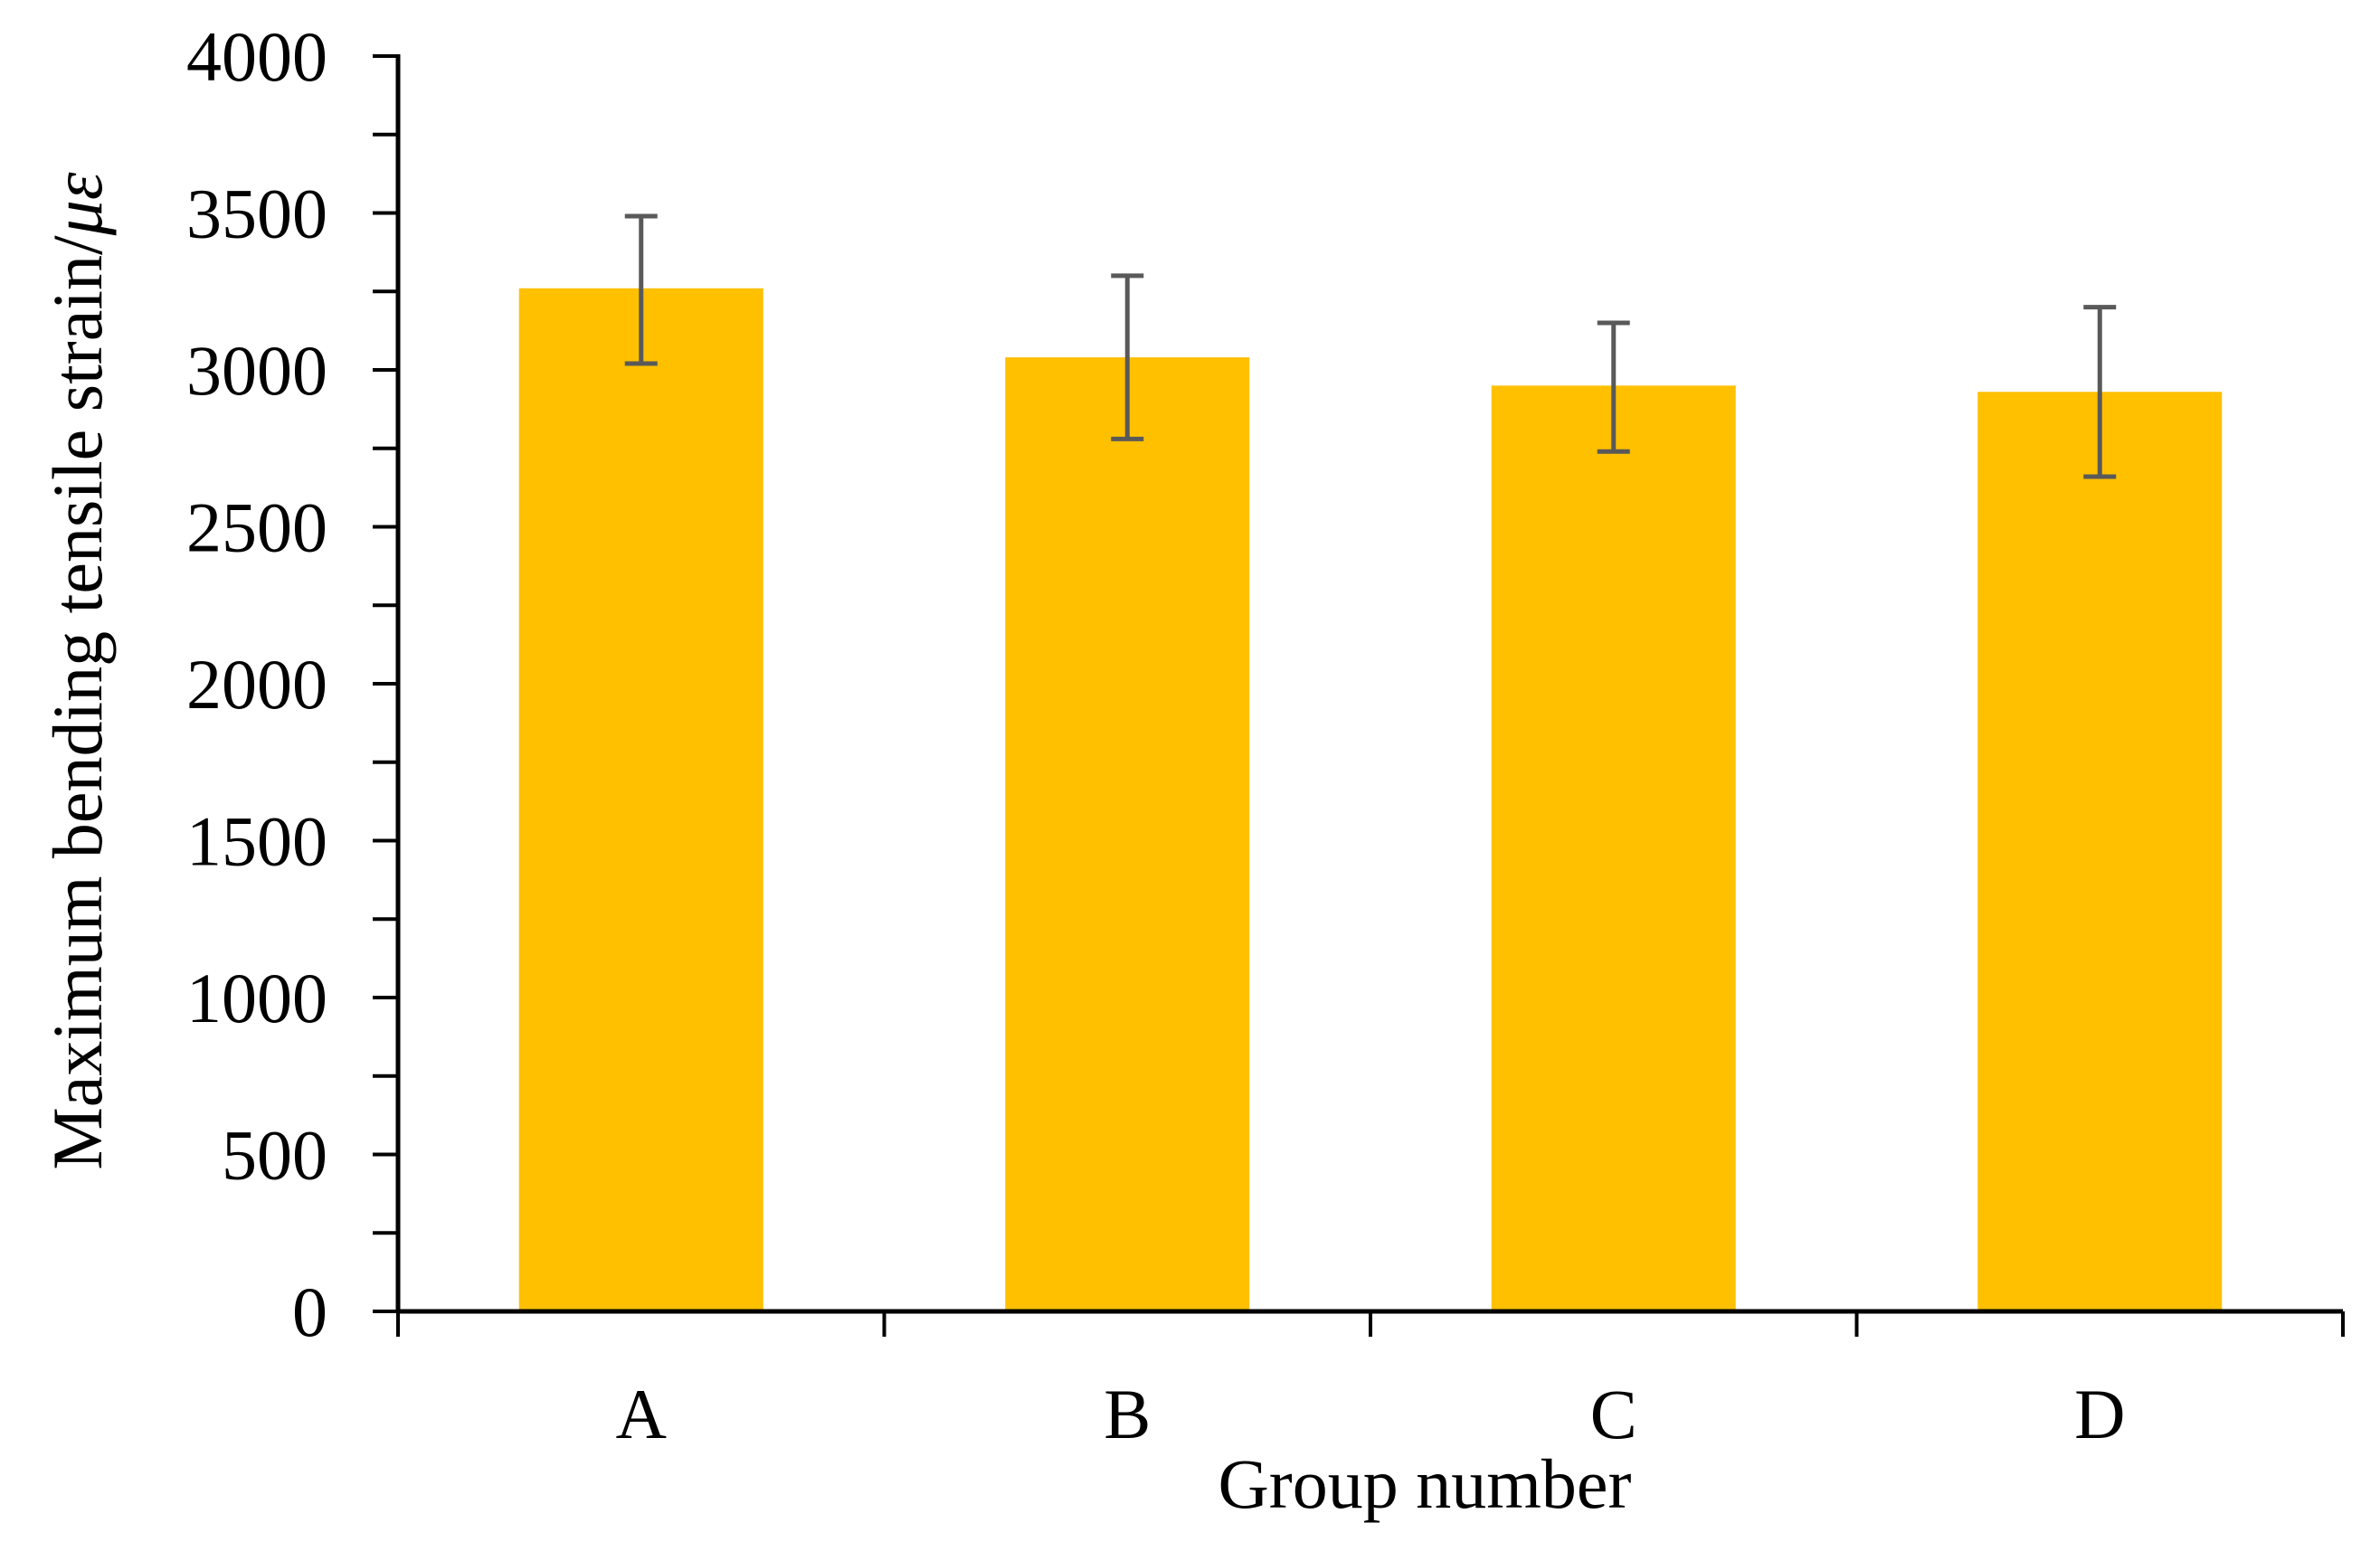 Image resolution: width=2380 pixels, height=1542 pixels. Describe the element at coordinates (310, 1311) in the screenshot. I see `y-tick-label: 0` at that location.